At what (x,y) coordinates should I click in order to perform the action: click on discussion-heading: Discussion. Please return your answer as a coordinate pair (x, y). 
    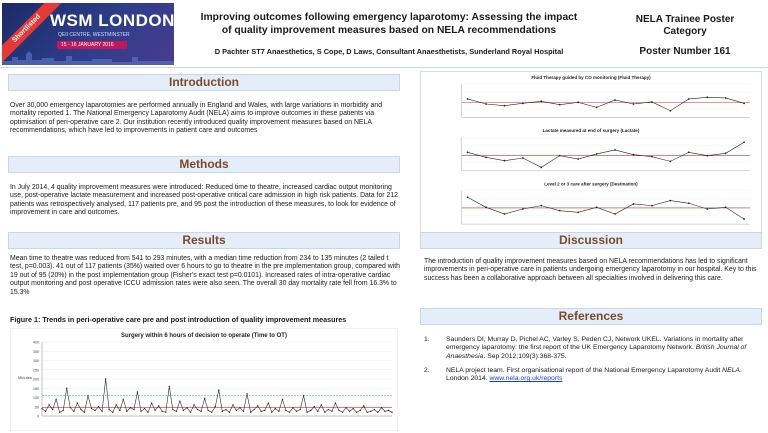
    Looking at the image, I should click on (591, 240).